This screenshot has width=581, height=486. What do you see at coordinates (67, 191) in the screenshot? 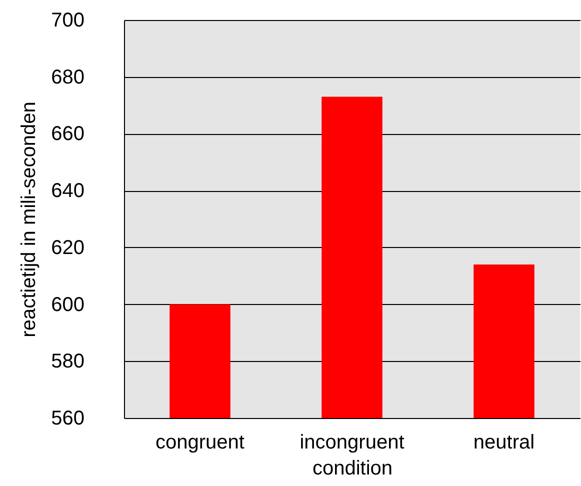
I see `y-tick-label: 640` at bounding box center [67, 191].